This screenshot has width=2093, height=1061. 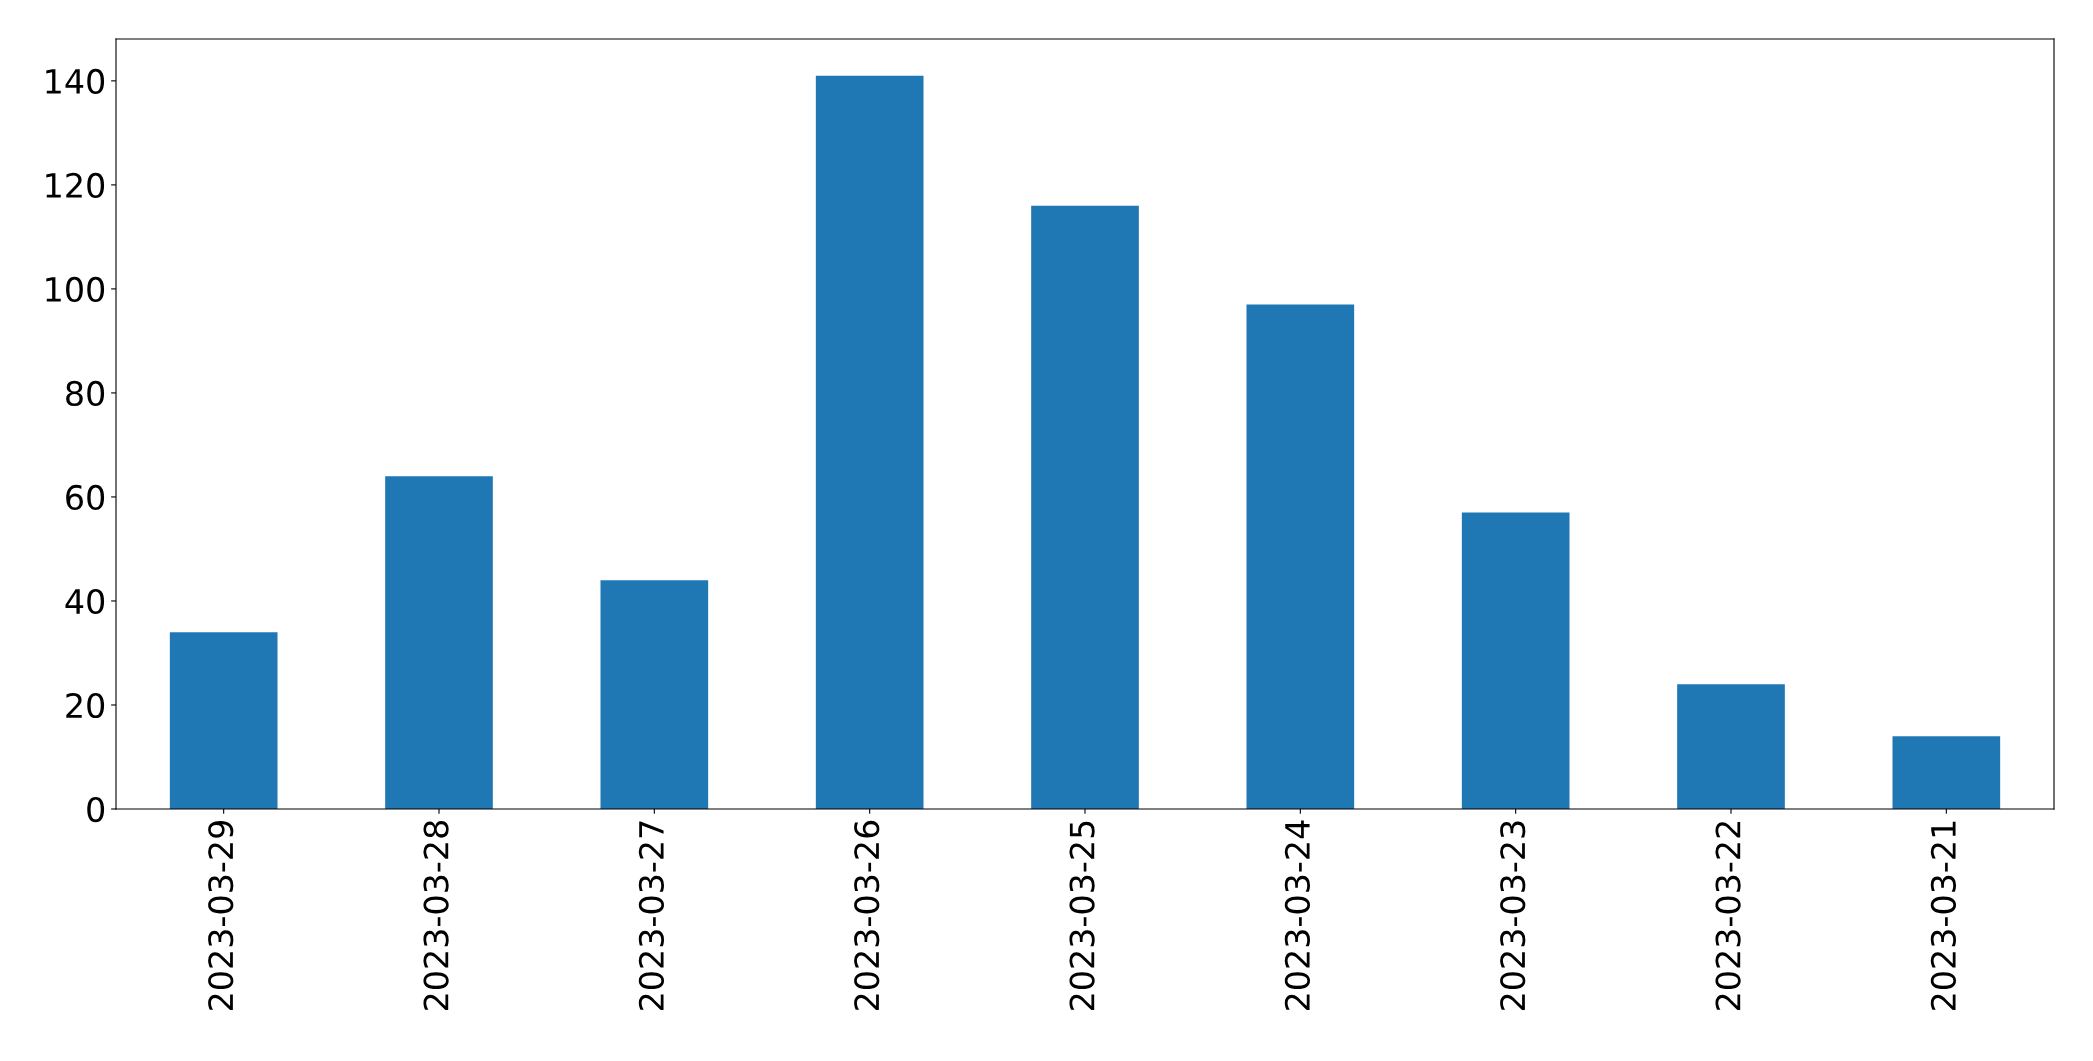 I want to click on x-tick-label: 2023-03-25, so click(x=1082, y=915).